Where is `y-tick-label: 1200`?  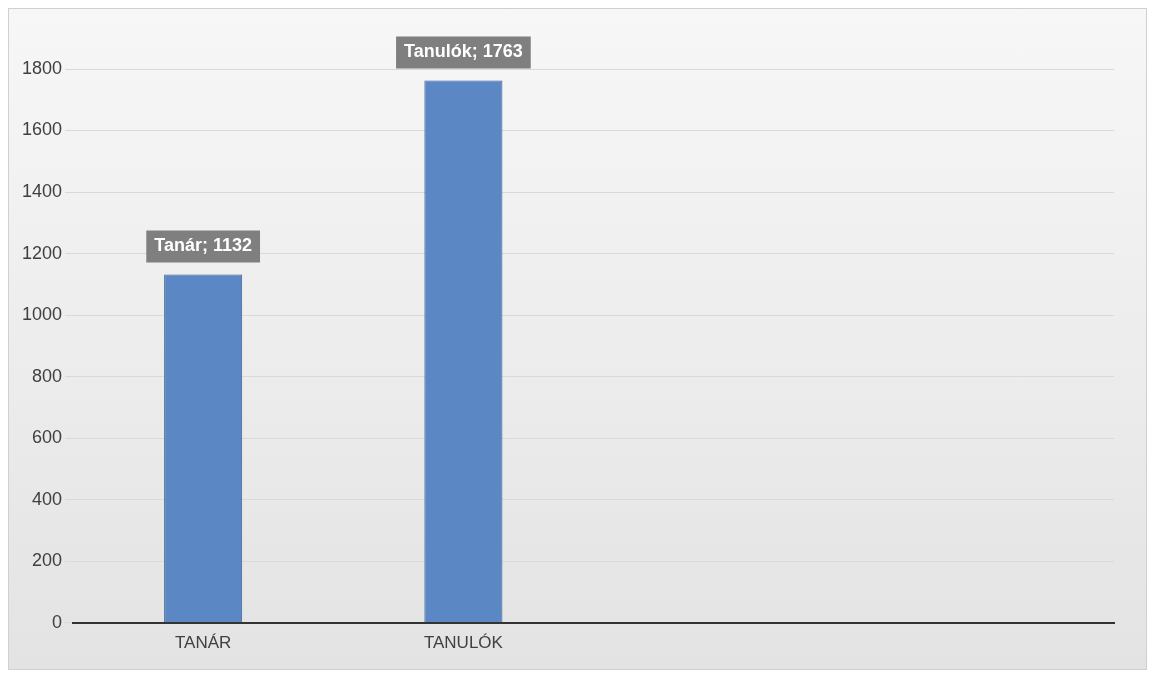 y-tick-label: 1200 is located at coordinates (42, 252).